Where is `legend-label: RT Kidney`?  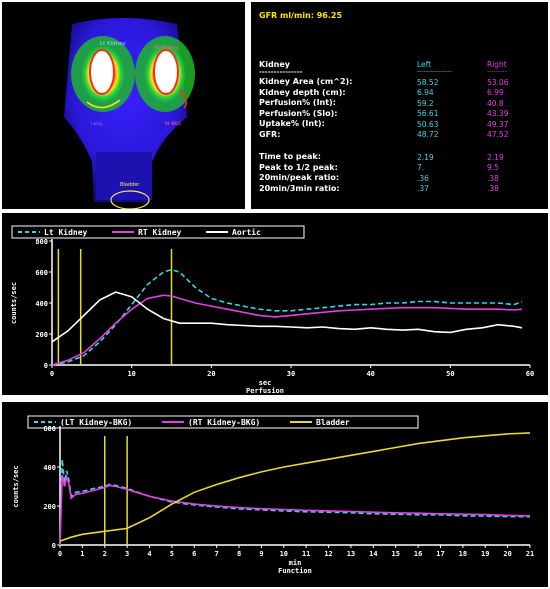
legend-label: RT Kidney is located at coordinates (160, 232).